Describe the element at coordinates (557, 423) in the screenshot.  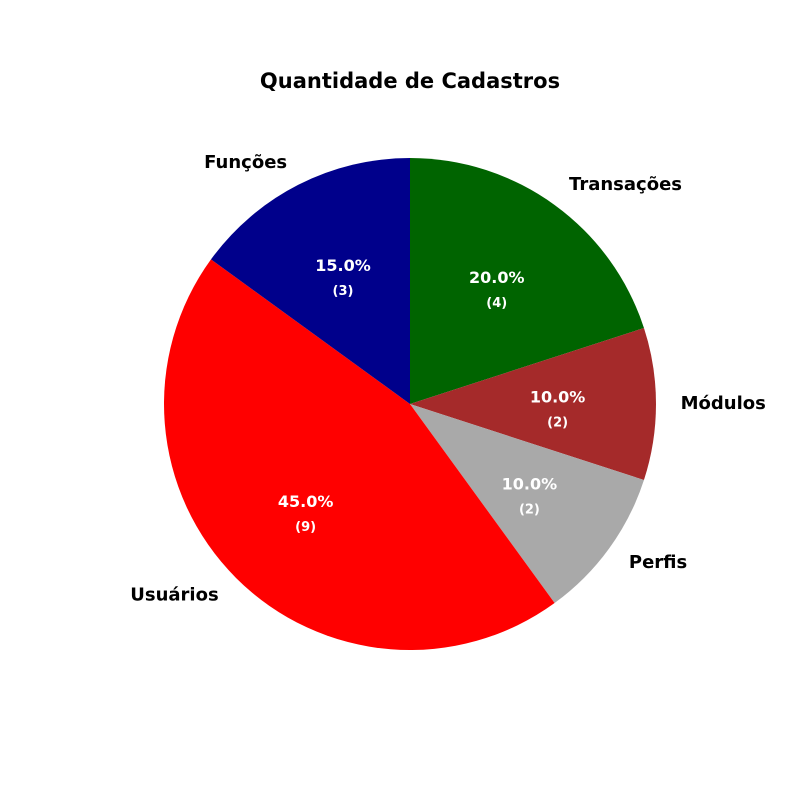
I see `slice-count-modulos: (2)` at that location.